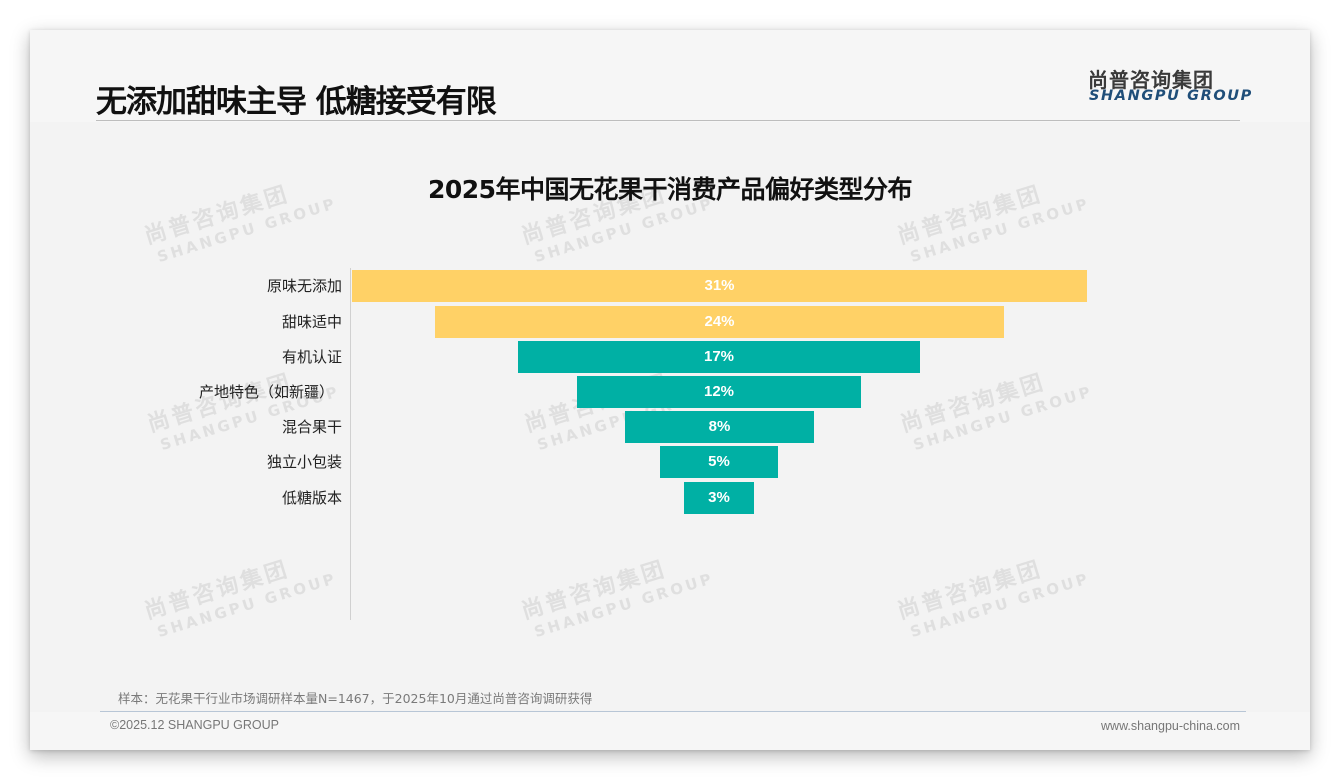 This screenshot has width=1340, height=780. I want to click on category-label: 原味无添加, so click(304, 286).